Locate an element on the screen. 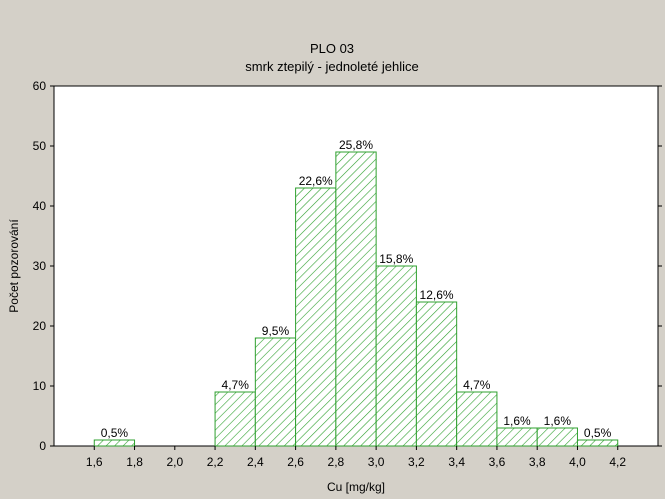 The image size is (665, 499). bar-percent-label: 9,5% is located at coordinates (276, 331).